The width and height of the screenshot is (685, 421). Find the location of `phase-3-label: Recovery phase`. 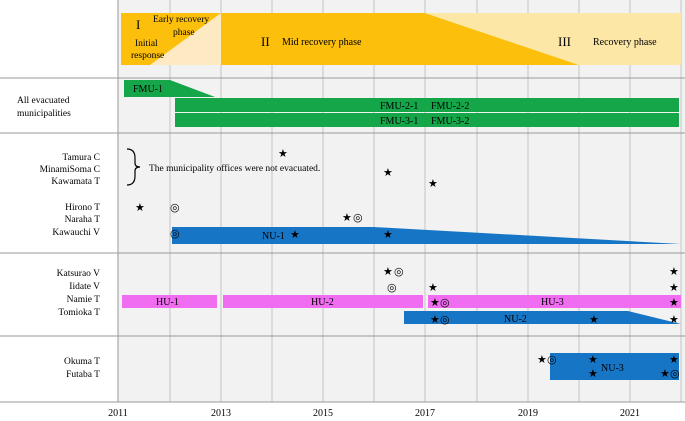

phase-3-label: Recovery phase is located at coordinates (625, 42).